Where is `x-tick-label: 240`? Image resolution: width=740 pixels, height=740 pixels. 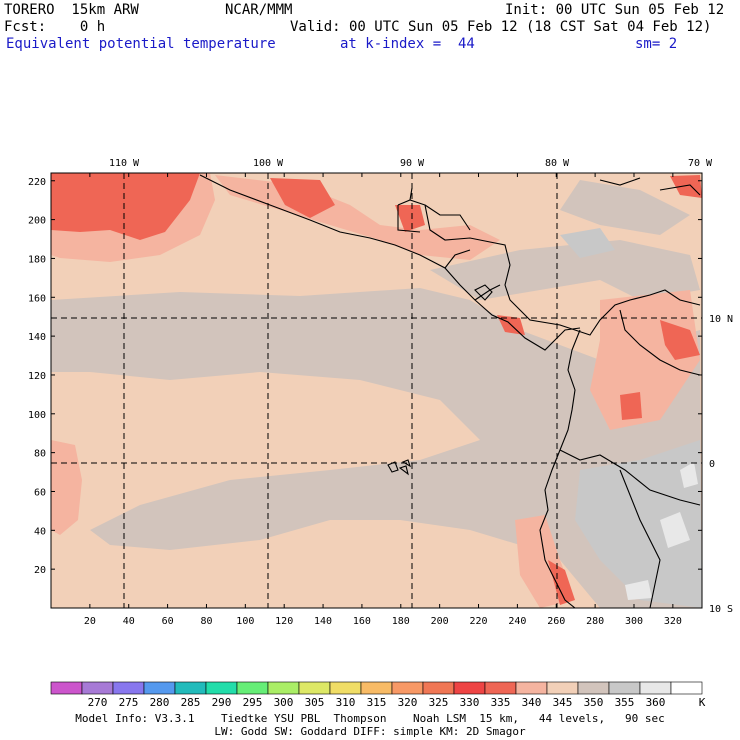
x-tick-label: 240 is located at coordinates (517, 621).